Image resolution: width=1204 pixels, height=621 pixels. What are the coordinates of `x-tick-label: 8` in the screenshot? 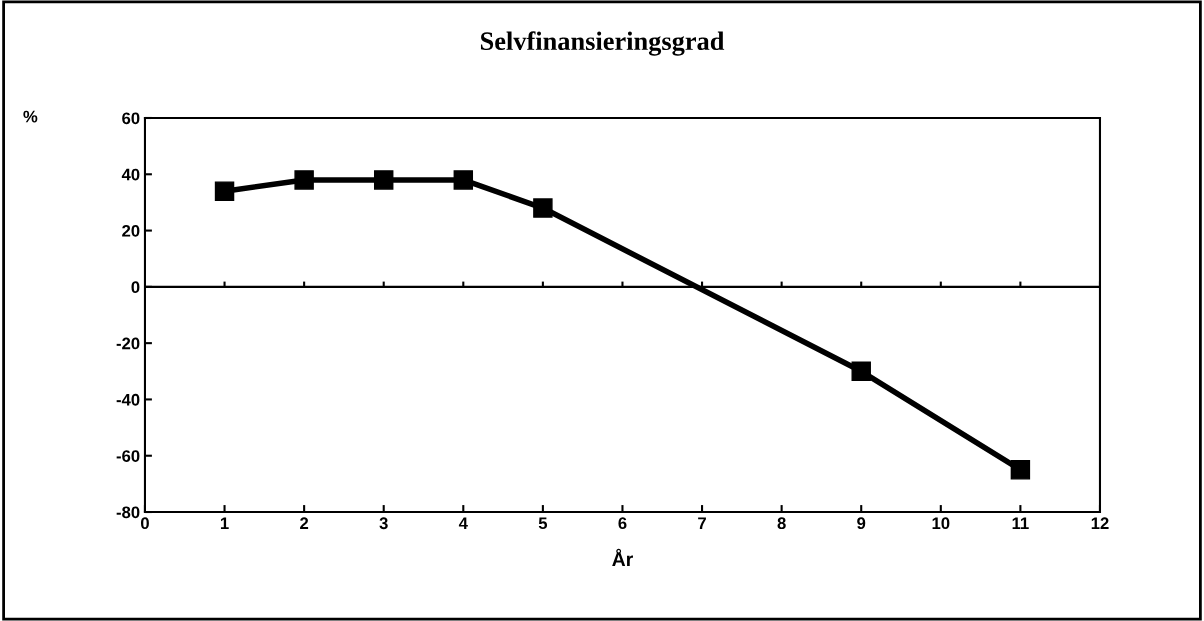 It's located at (781, 523).